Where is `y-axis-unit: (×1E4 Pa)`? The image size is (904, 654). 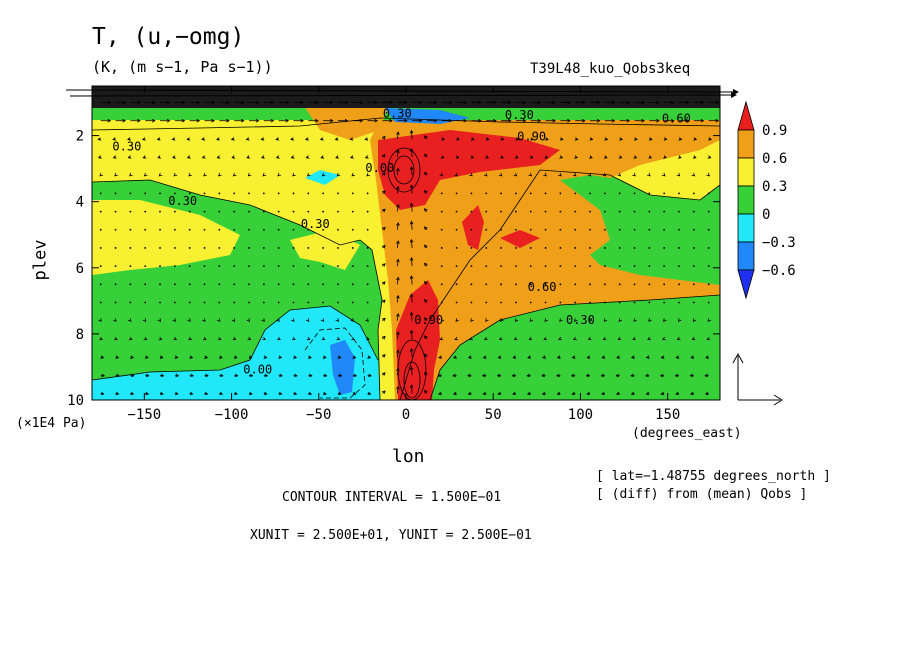
y-axis-unit: (×1E4 Pa) is located at coordinates (51, 423).